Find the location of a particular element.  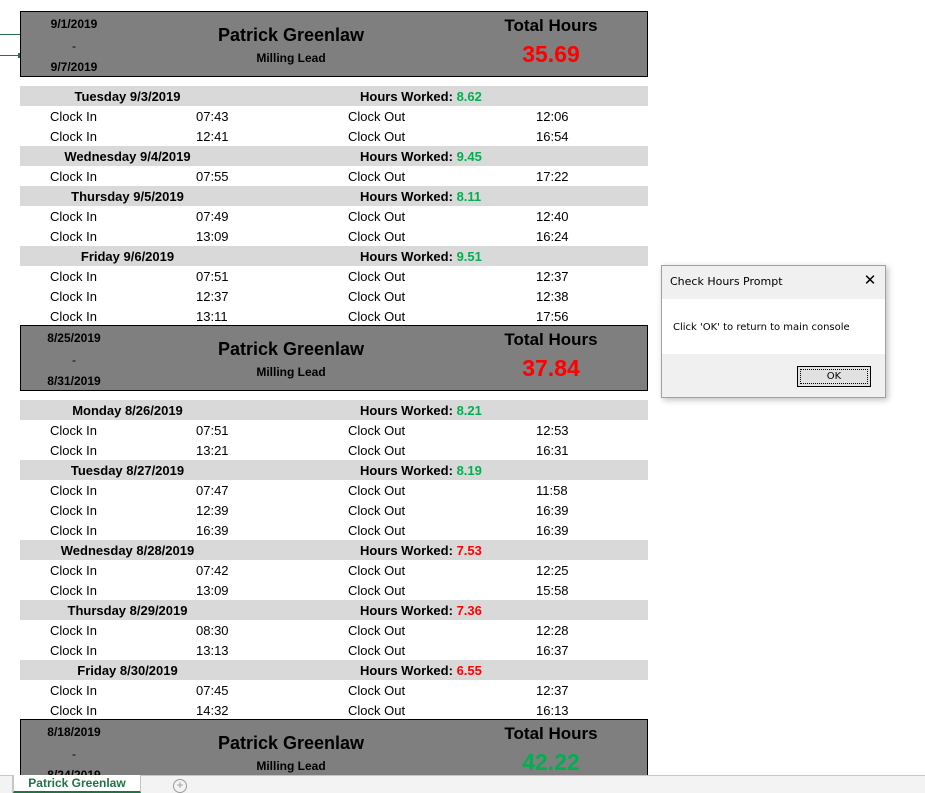

day-header-row: Friday 8/30/2019 Hours Worked: 6.55 is located at coordinates (334, 670).